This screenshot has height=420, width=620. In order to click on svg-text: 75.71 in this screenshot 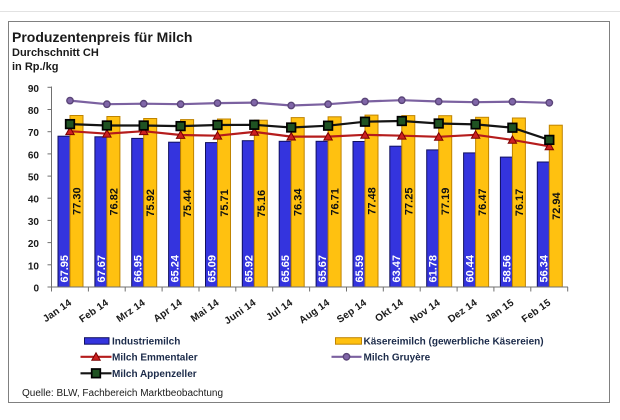, I will do `click(225, 203)`.